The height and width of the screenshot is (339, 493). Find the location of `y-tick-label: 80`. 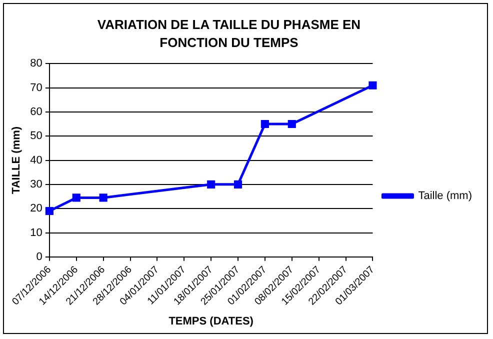

y-tick-label: 80 is located at coordinates (36, 64).